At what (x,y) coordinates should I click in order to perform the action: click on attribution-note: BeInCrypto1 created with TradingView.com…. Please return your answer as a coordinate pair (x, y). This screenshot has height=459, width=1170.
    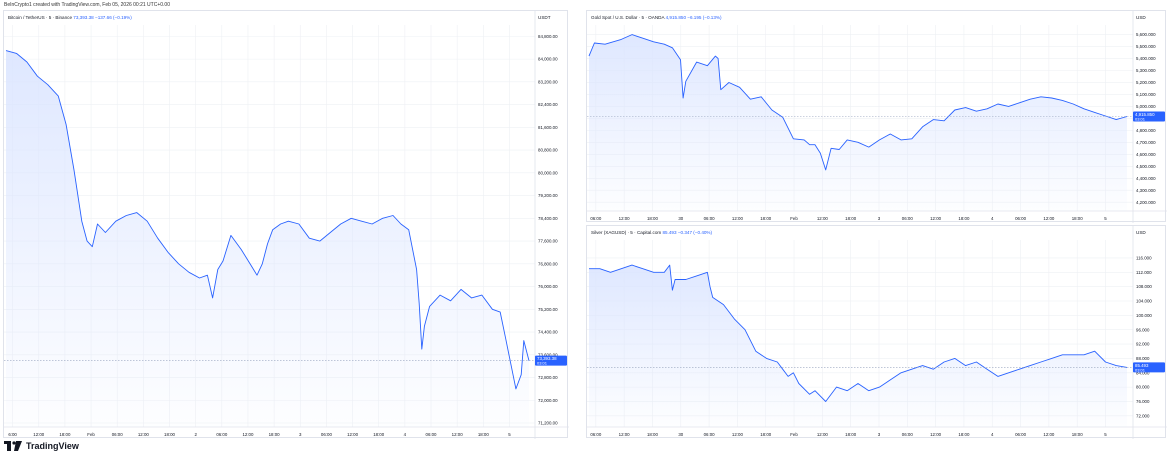
    Looking at the image, I should click on (87, 5).